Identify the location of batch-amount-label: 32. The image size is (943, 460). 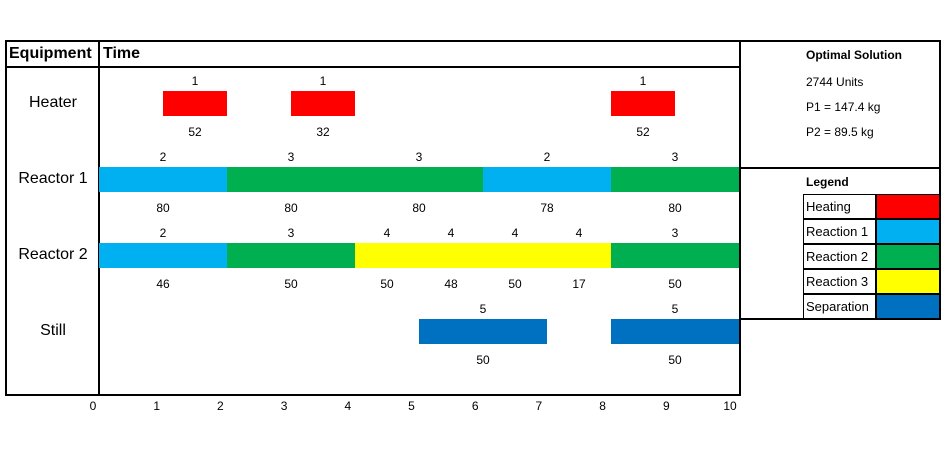
(323, 132).